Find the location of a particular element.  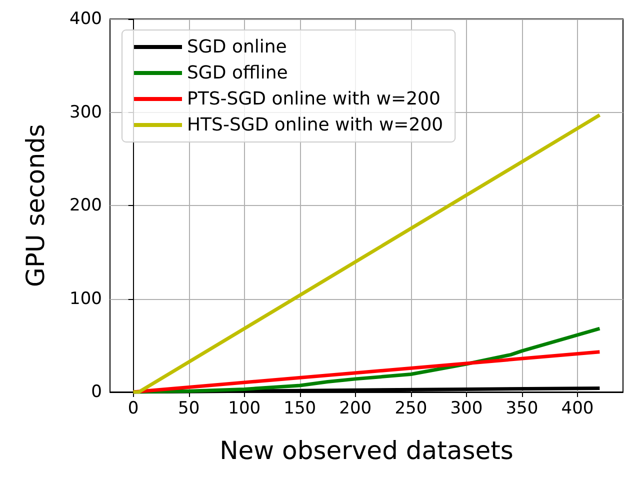

legend-label: PTS-SGD online with w=200 is located at coordinates (313, 99).